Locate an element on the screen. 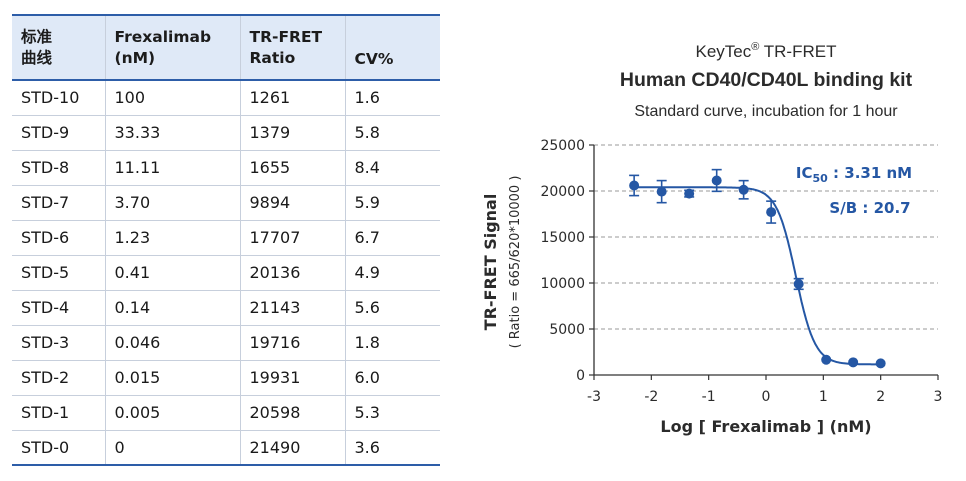  std-cell: STD-8 is located at coordinates (59, 168).